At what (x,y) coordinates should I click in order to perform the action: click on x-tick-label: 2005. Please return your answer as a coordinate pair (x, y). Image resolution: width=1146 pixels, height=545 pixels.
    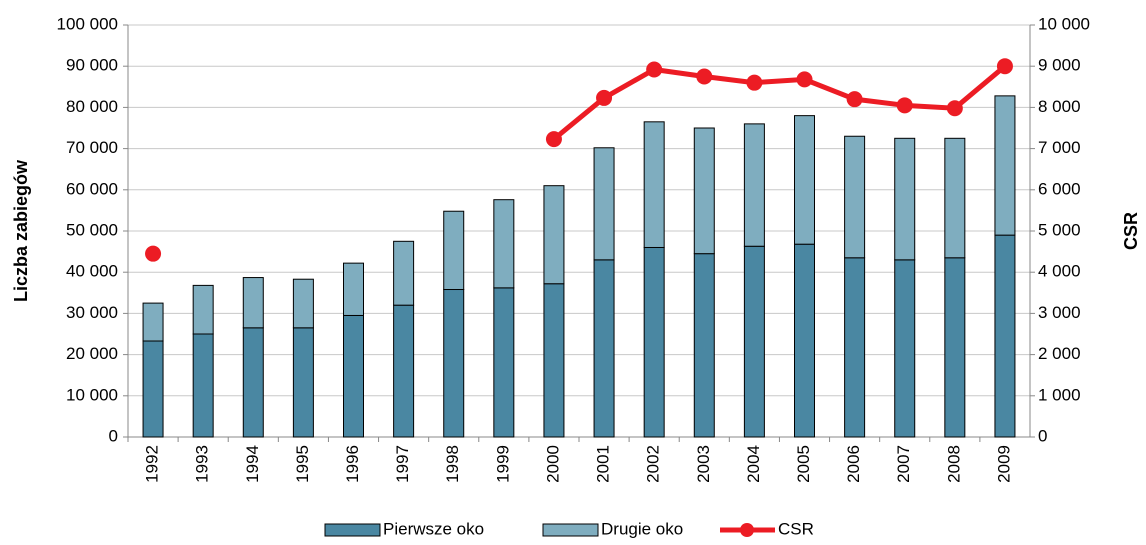
    Looking at the image, I should click on (803, 464).